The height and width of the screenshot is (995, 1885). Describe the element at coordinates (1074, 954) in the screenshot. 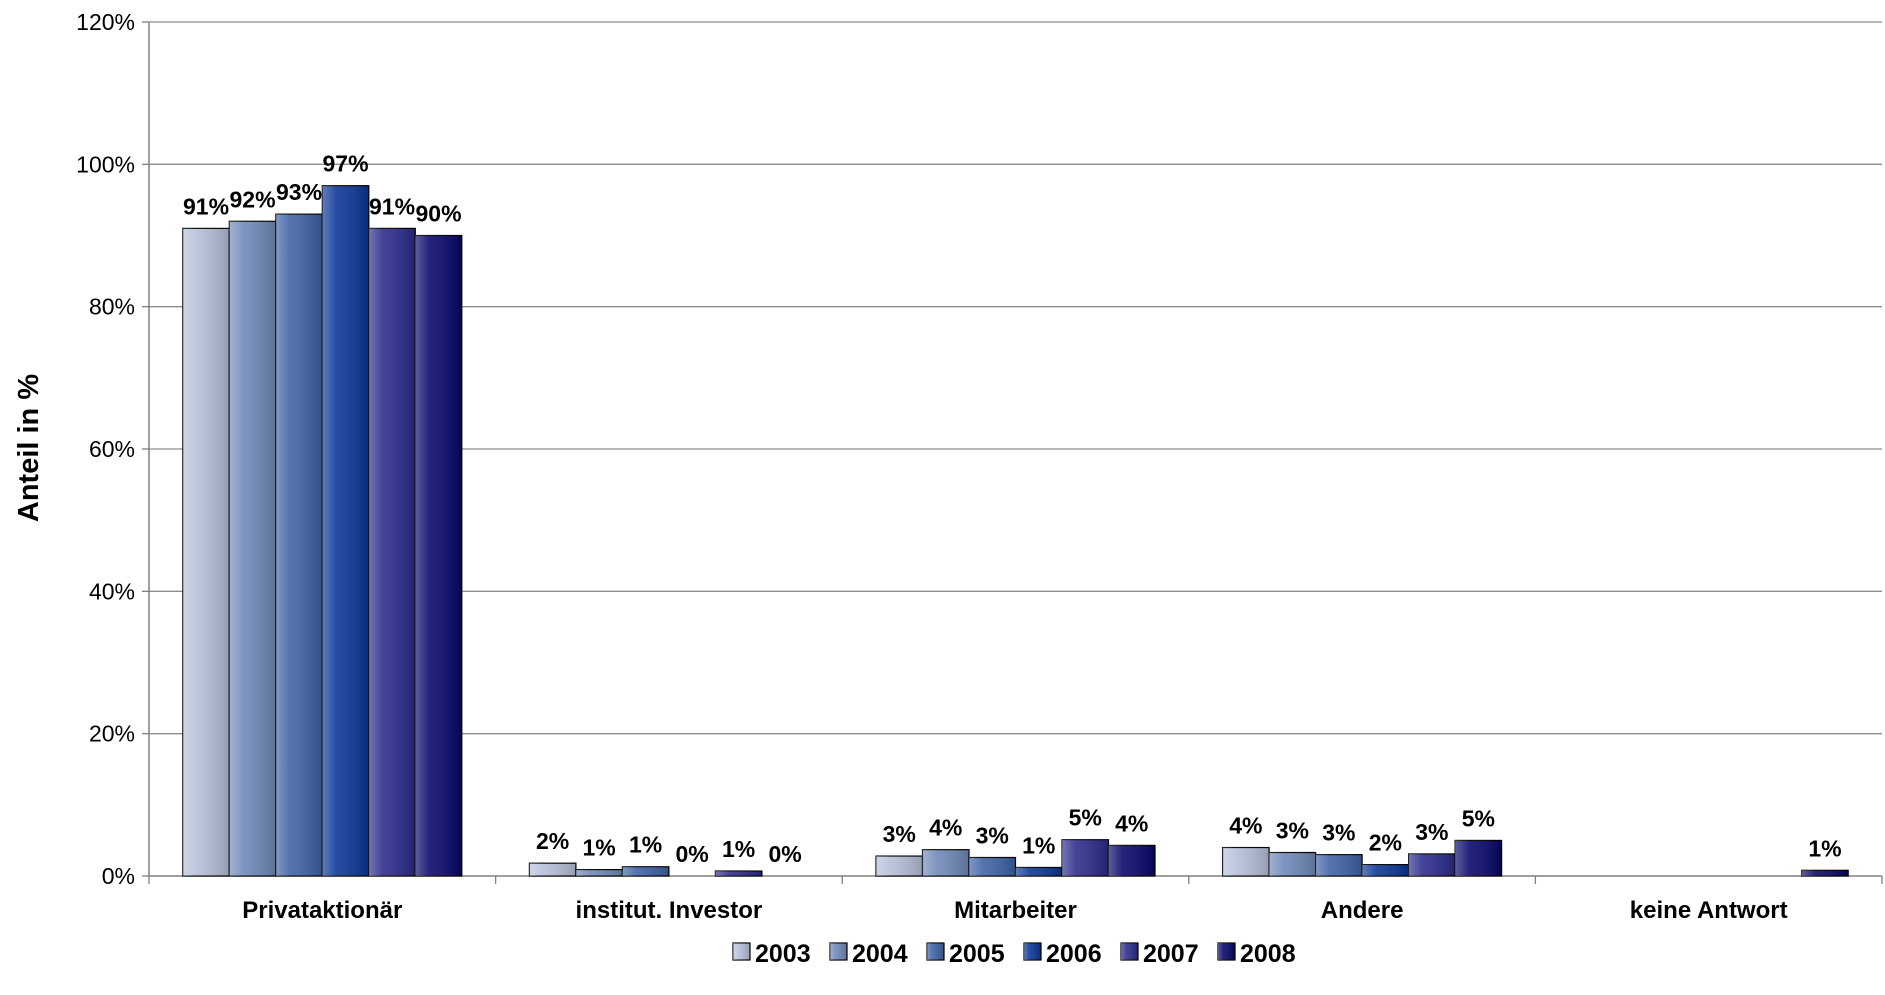

I see `legend-label: 2006` at that location.